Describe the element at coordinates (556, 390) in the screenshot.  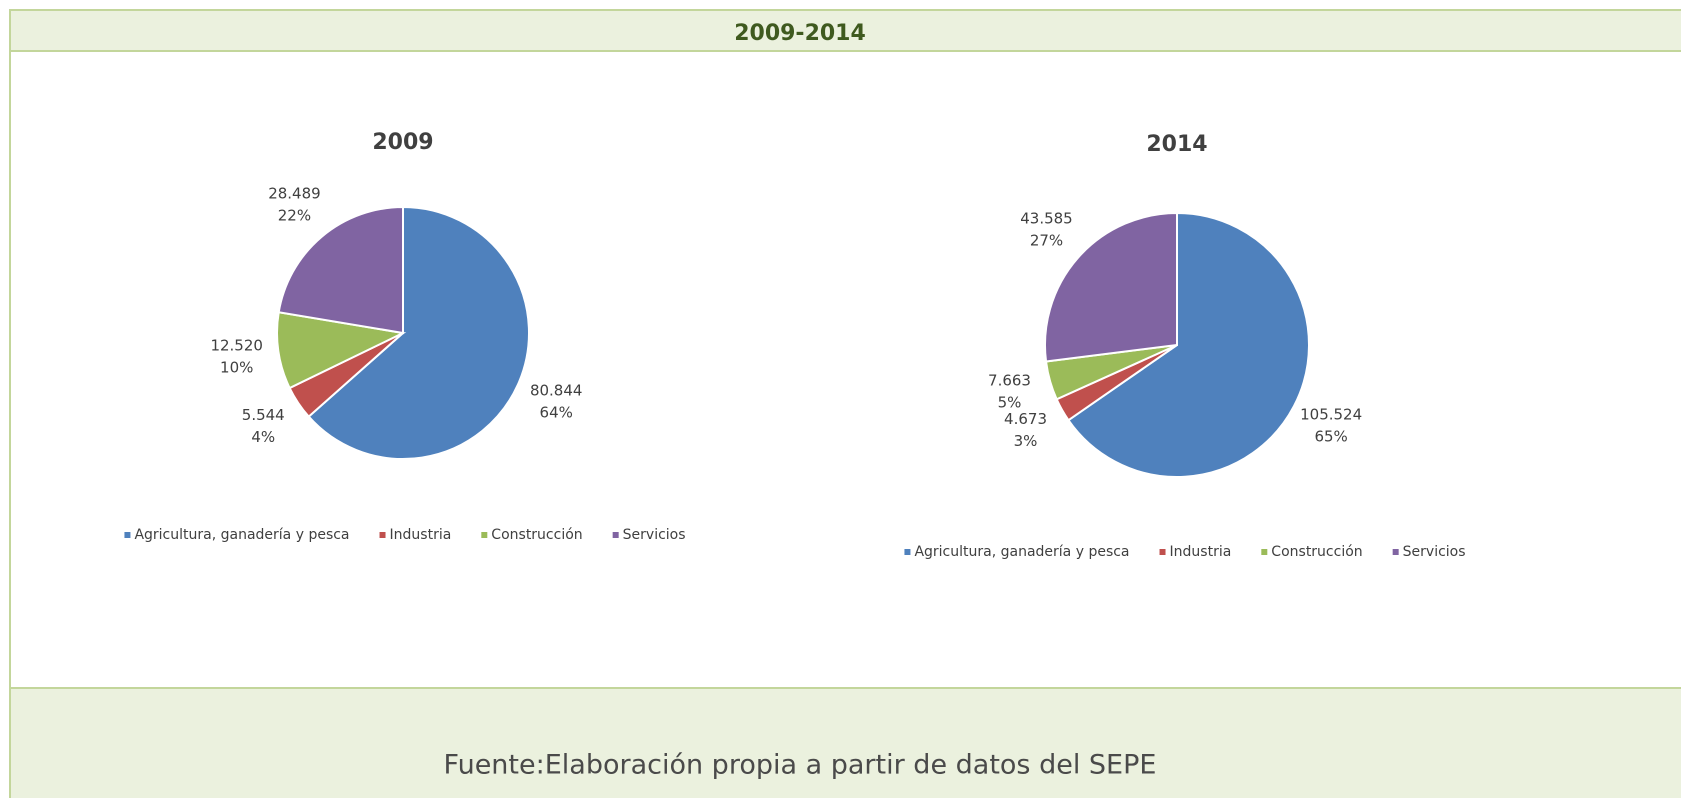
I see `value-label: 80.844` at that location.